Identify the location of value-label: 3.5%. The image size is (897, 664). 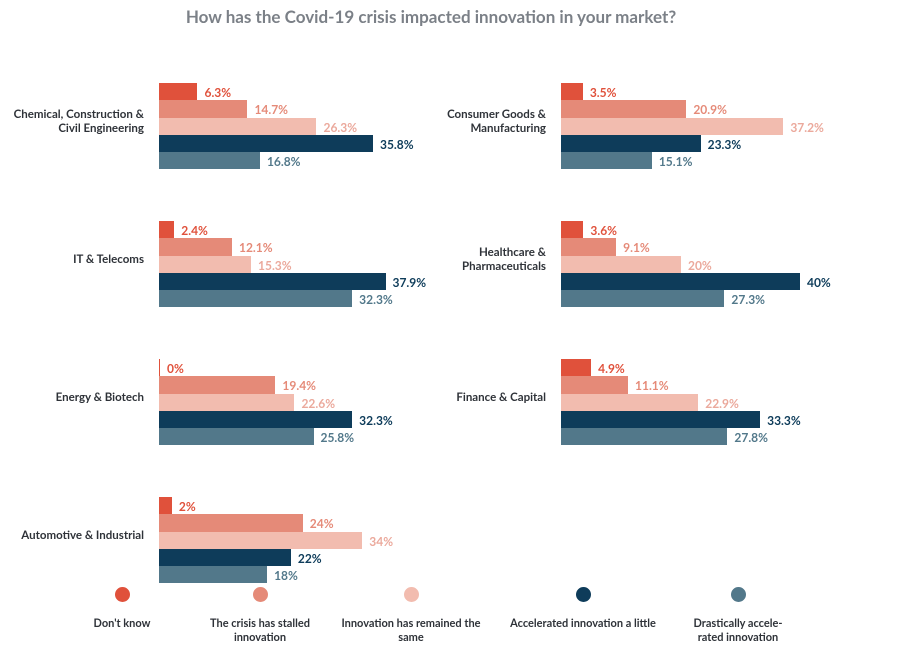
(603, 92).